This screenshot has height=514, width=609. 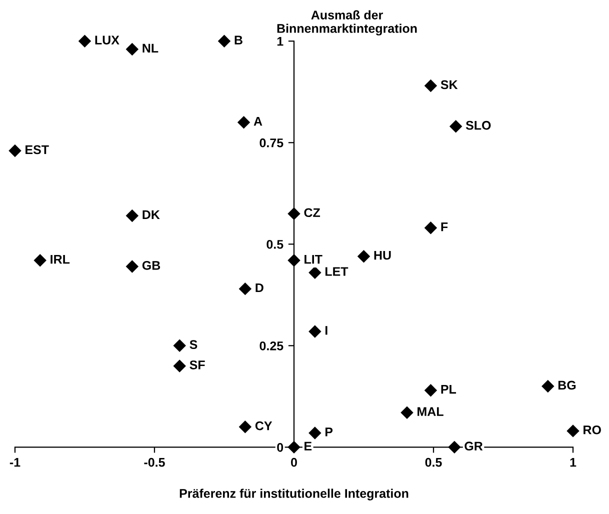 What do you see at coordinates (294, 494) in the screenshot?
I see `x-axis-title: Präferenz für institutionelle Integration` at bounding box center [294, 494].